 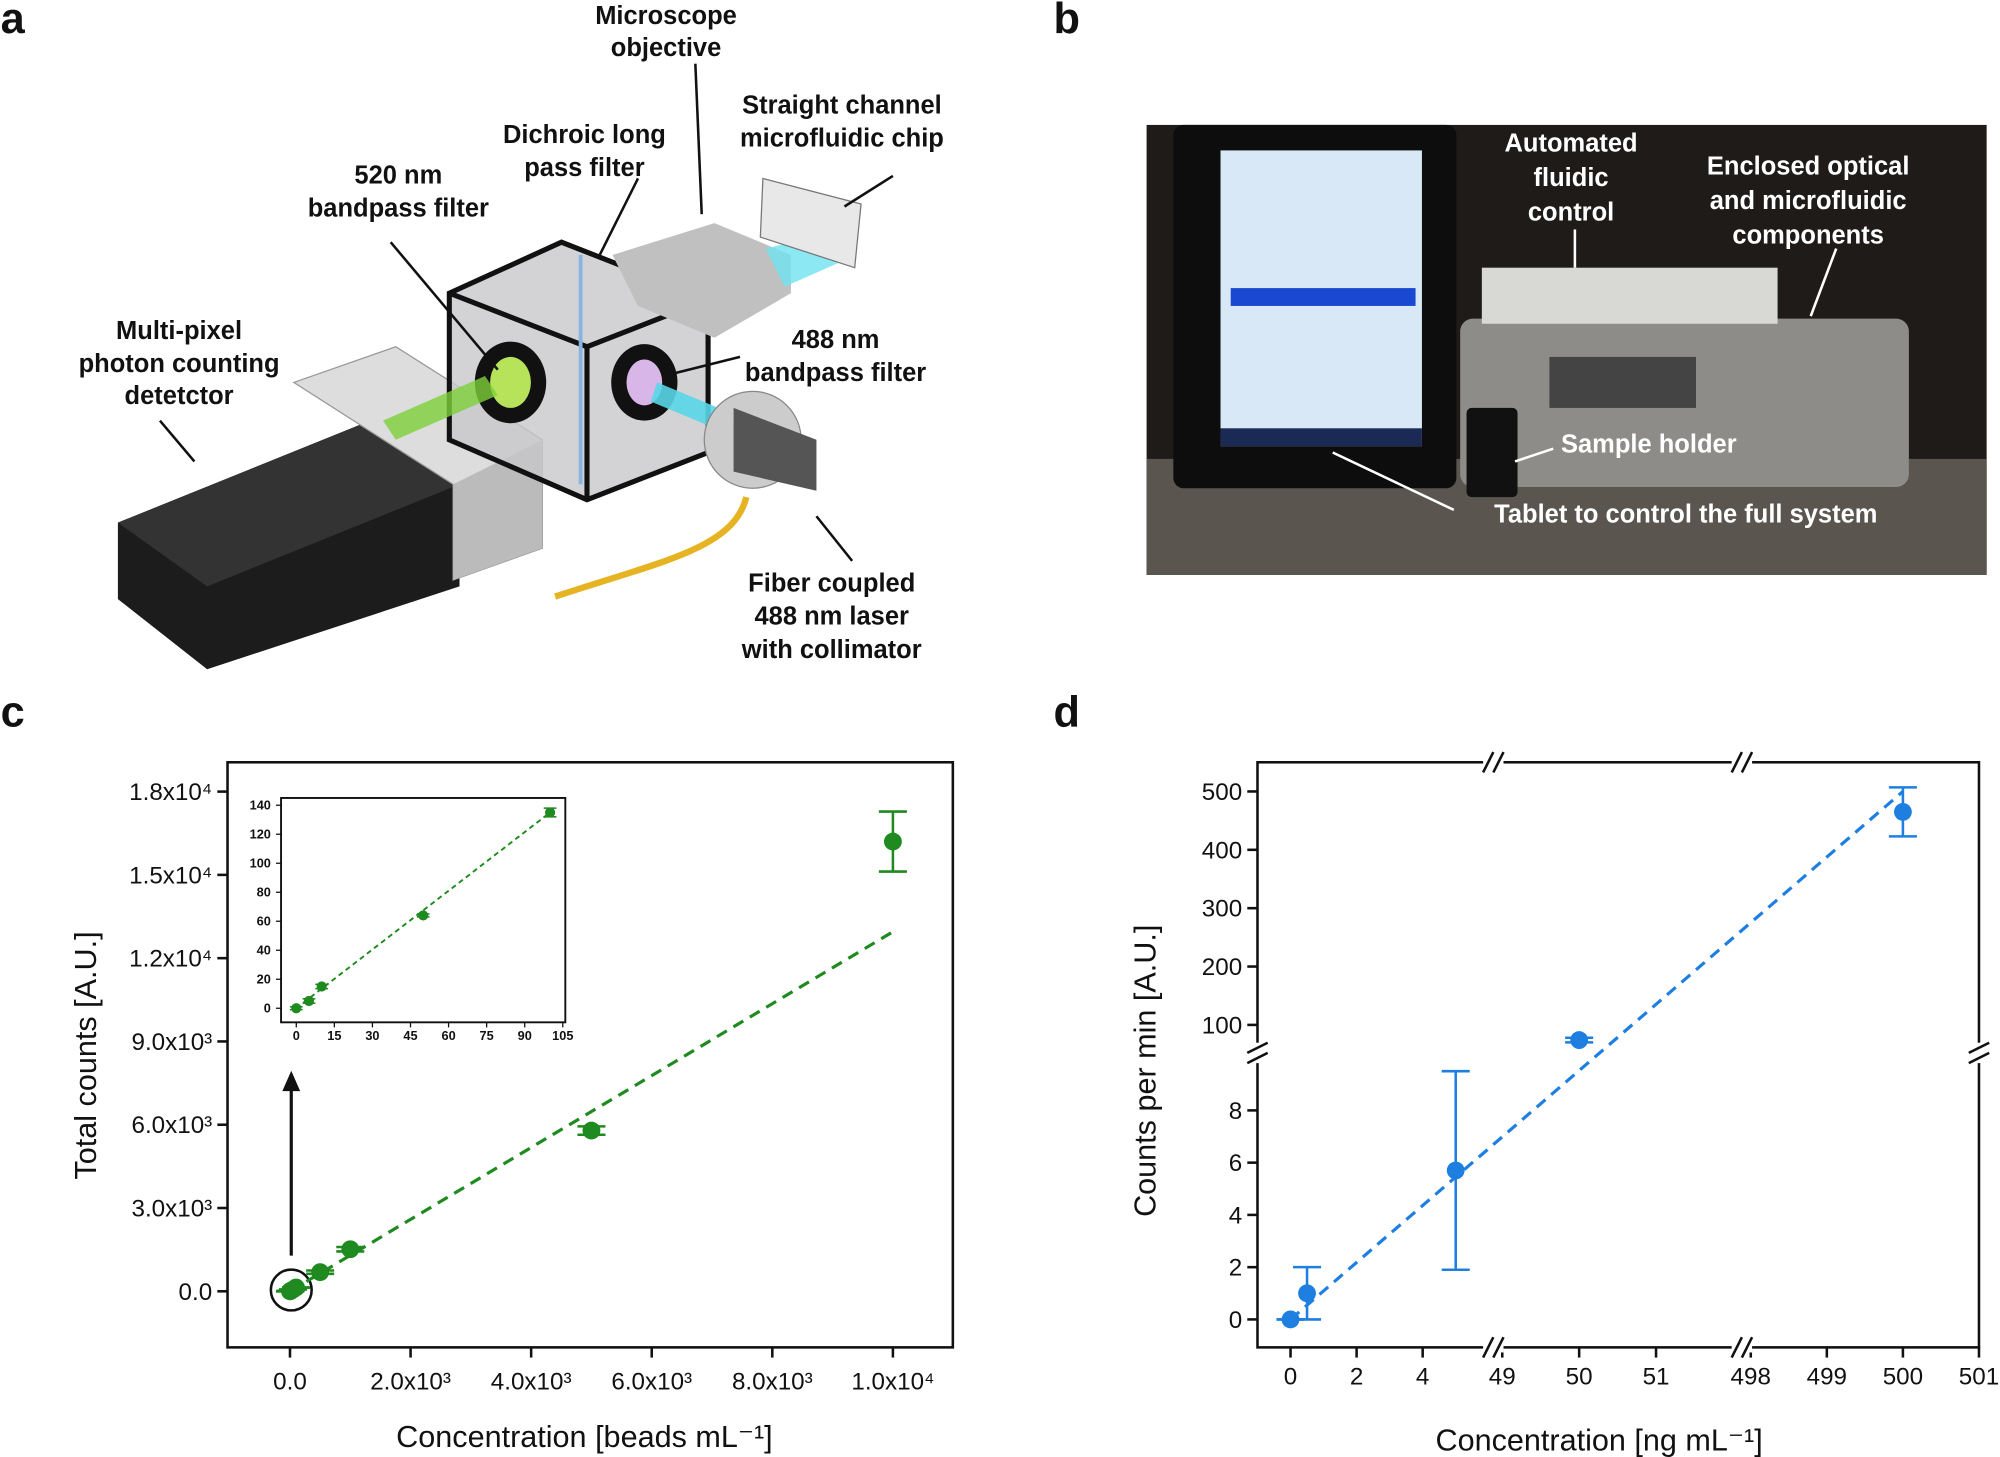 What do you see at coordinates (170, 959) in the screenshot?
I see `y-tick-label: 1.2x10⁴` at bounding box center [170, 959].